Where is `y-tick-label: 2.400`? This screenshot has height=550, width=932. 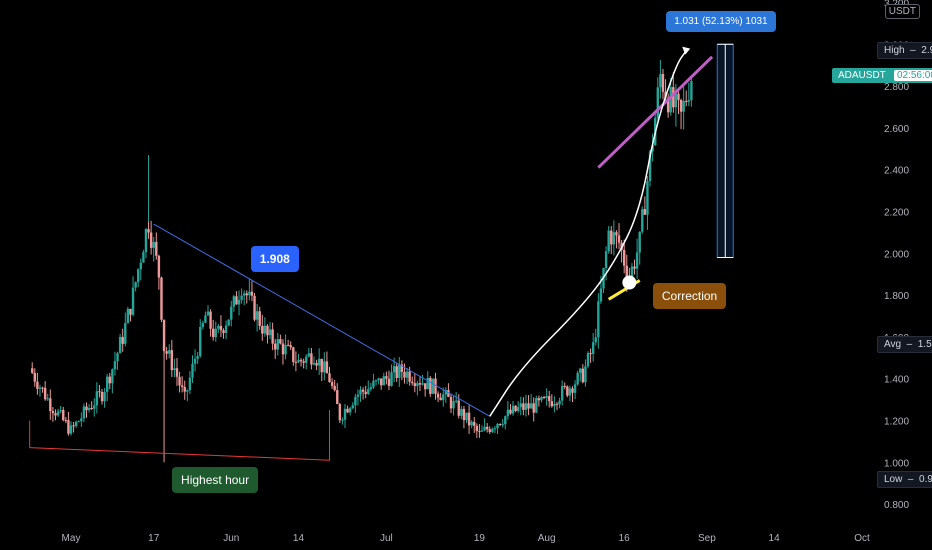 y-tick-label: 2.400 is located at coordinates (896, 171).